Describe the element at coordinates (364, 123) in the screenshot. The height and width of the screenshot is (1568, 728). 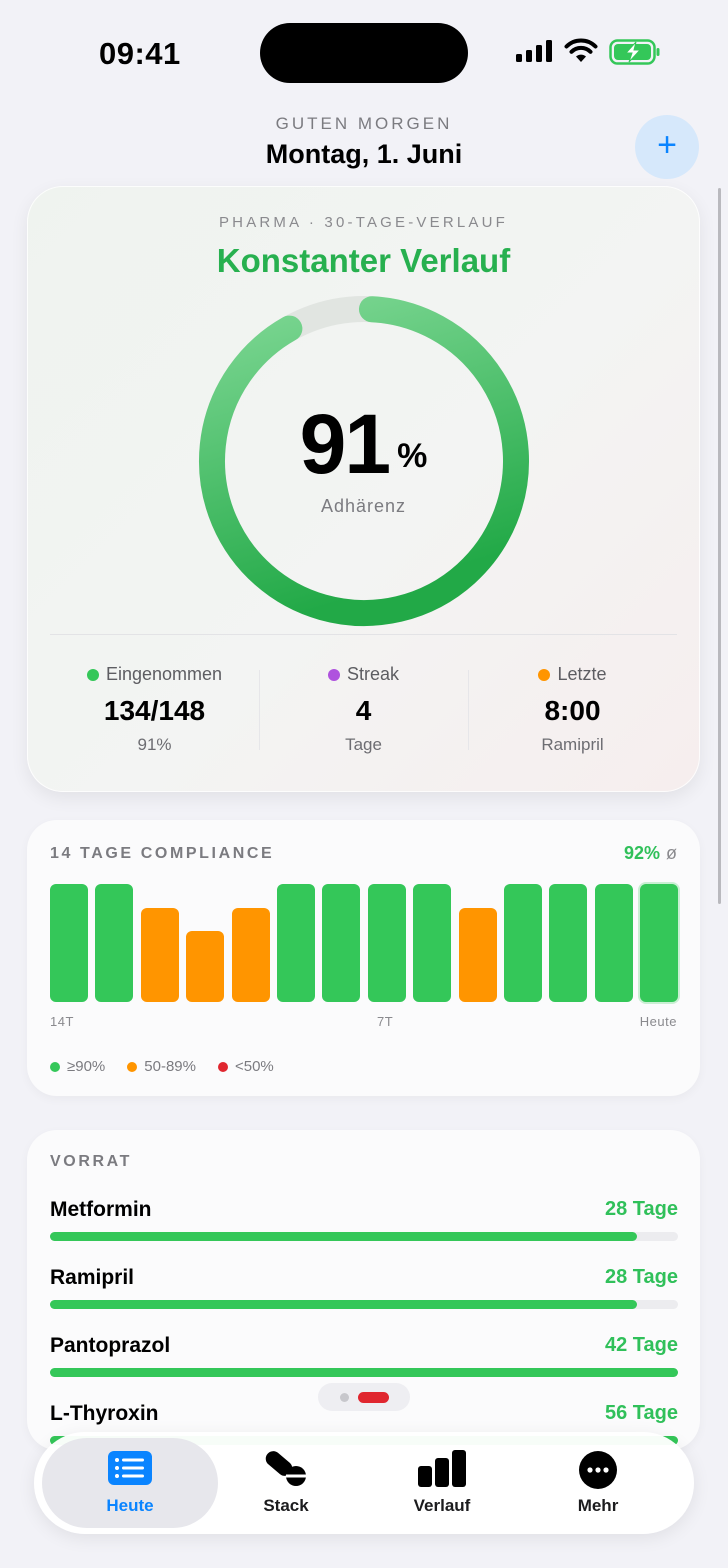
I see `greeting-text: GUTEN MORGEN` at that location.